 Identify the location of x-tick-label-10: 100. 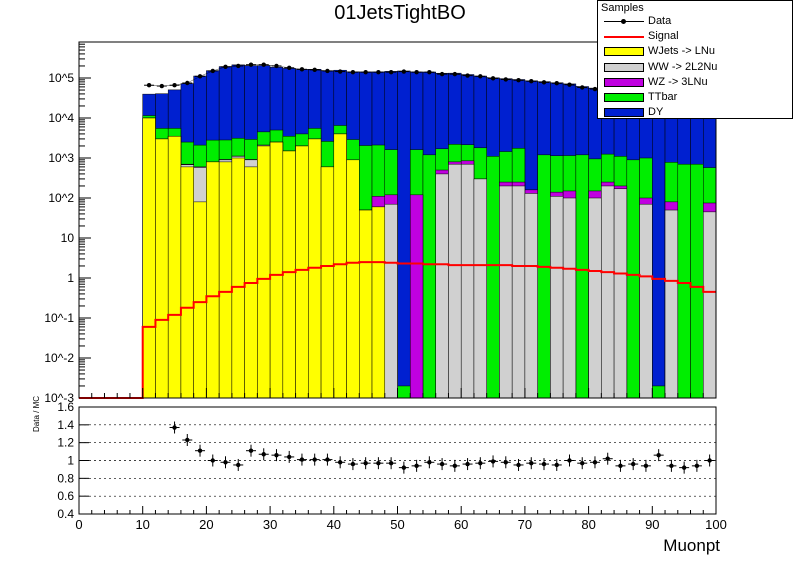
(716, 524).